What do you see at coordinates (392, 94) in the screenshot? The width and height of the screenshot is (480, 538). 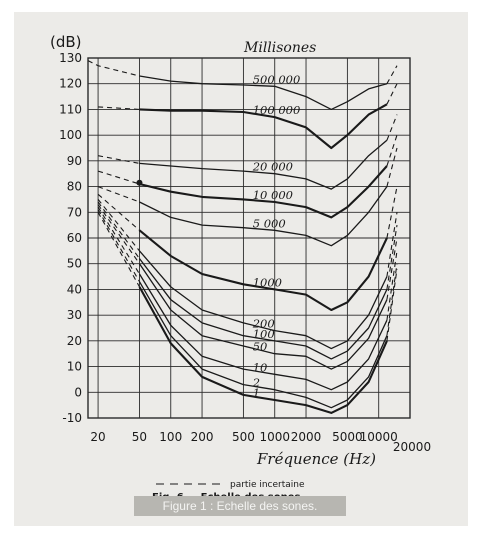 I see `curve-100000-uncertain-high` at bounding box center [392, 94].